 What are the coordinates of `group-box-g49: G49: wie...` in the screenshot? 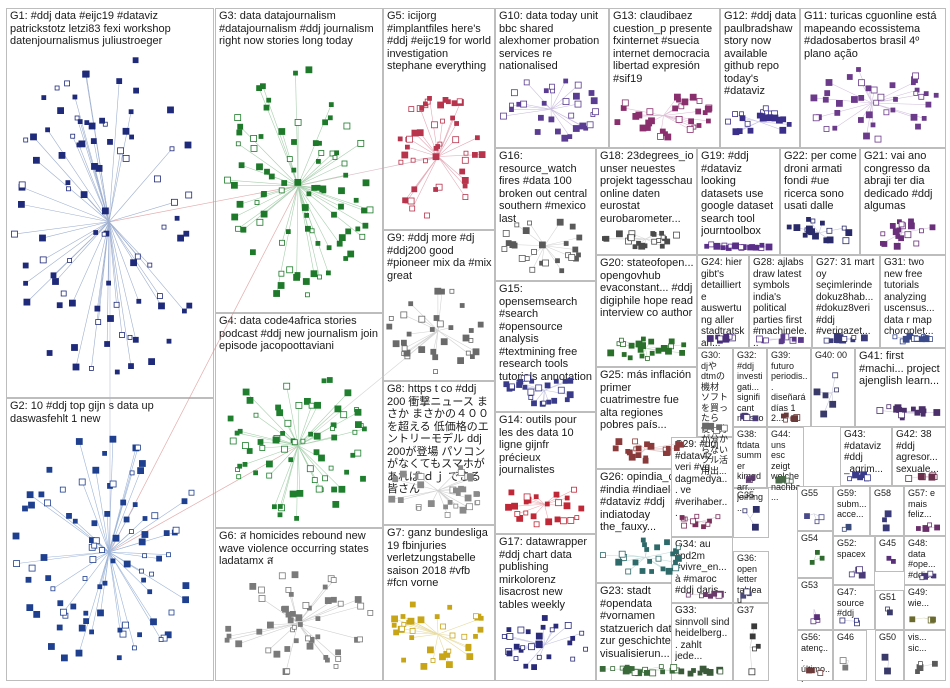 It's located at (925, 607).